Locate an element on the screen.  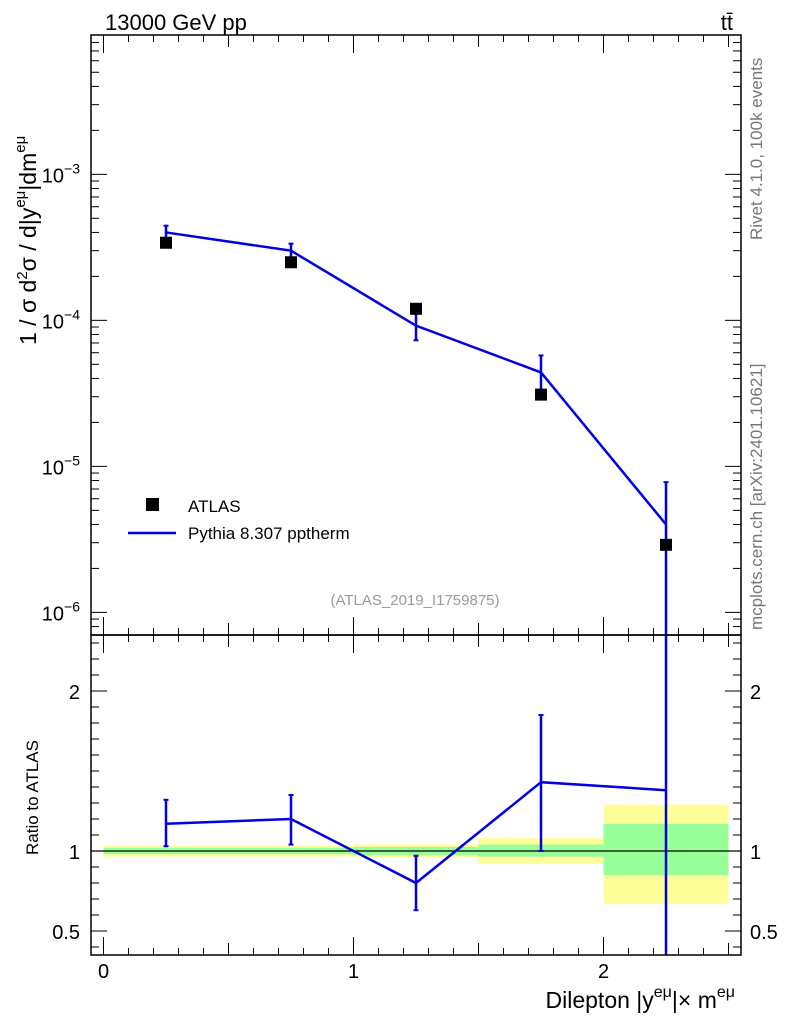
svg-text: Dilepton |yeμ|× meμ is located at coordinates (640, 998).